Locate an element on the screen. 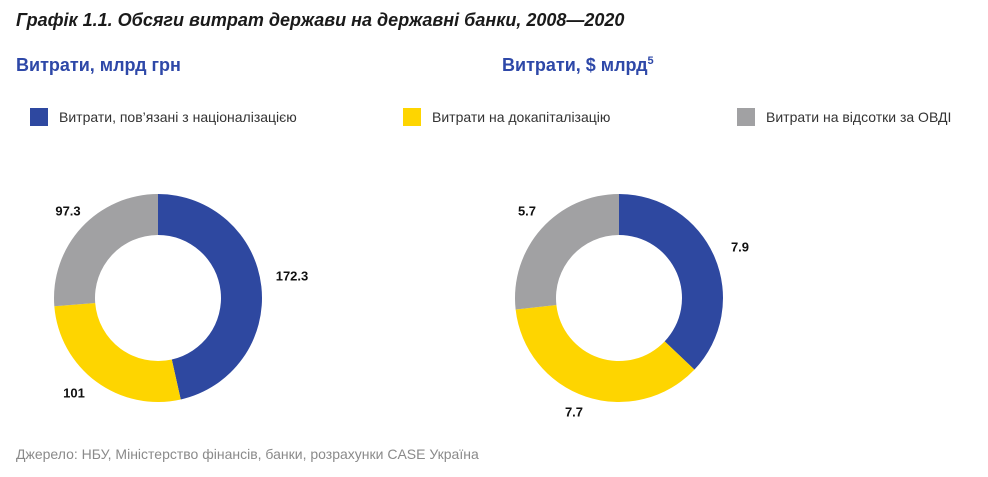  legend-item-ovdi: Витрати на відсотки за ОВДІ is located at coordinates (844, 117).